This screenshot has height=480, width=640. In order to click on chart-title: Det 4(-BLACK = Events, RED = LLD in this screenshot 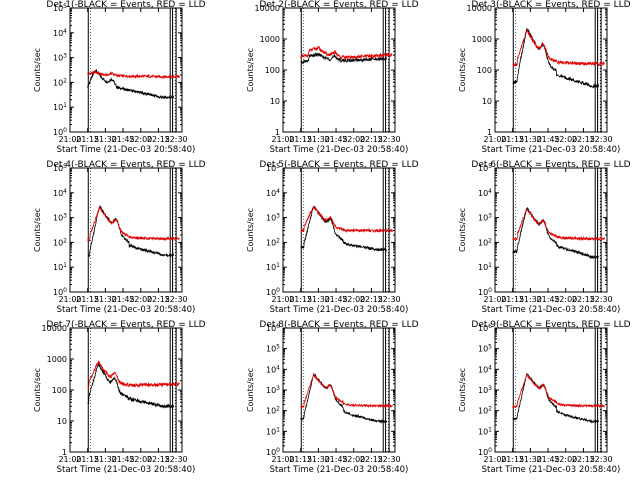, I will do `click(125, 165)`.